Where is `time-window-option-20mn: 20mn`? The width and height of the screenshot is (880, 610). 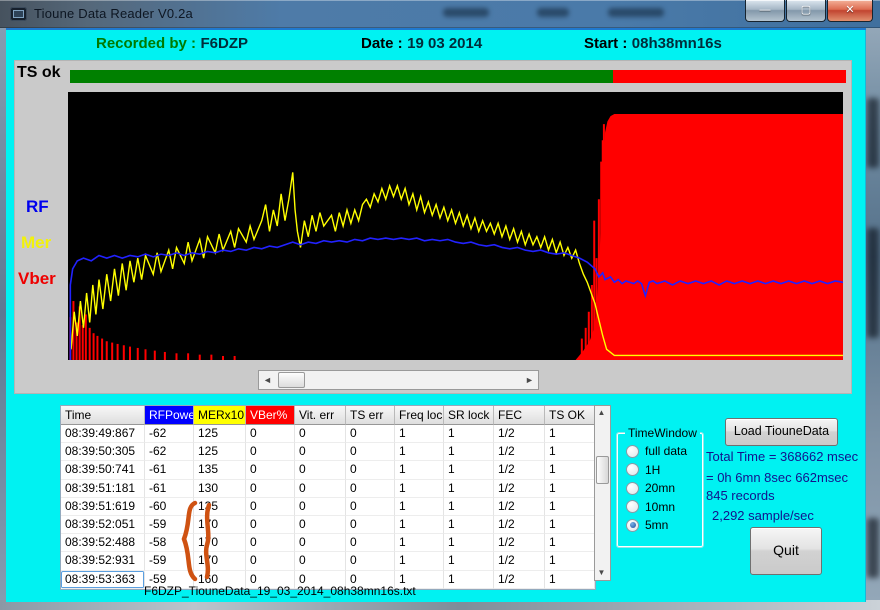 time-window-option-20mn: 20mn is located at coordinates (656, 488).